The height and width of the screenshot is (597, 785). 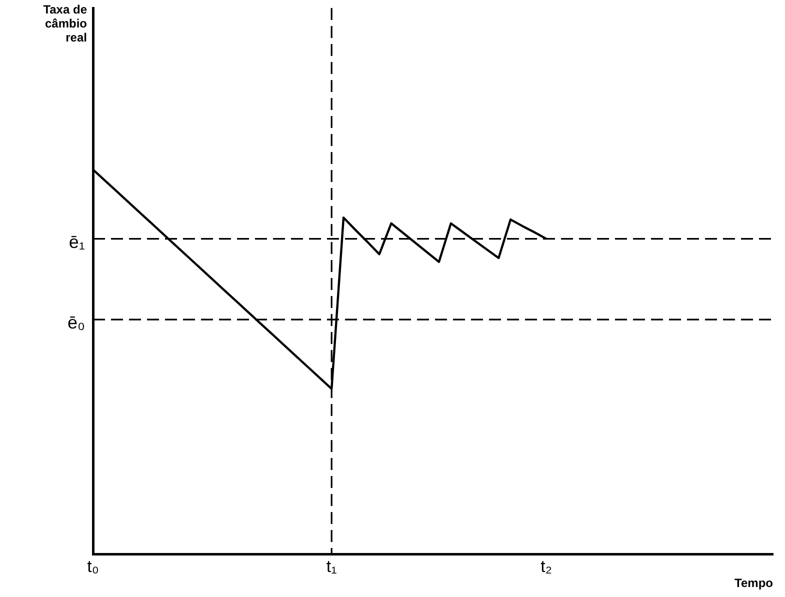 I want to click on x-tick-label: t₂, so click(x=546, y=566).